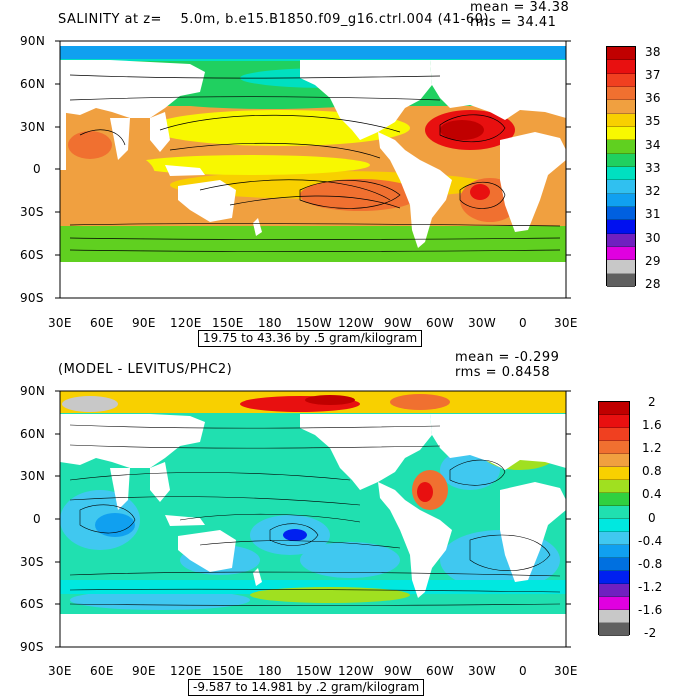 The width and height of the screenshot is (700, 700). I want to click on top-rms-value: rms = 34.41, so click(513, 22).